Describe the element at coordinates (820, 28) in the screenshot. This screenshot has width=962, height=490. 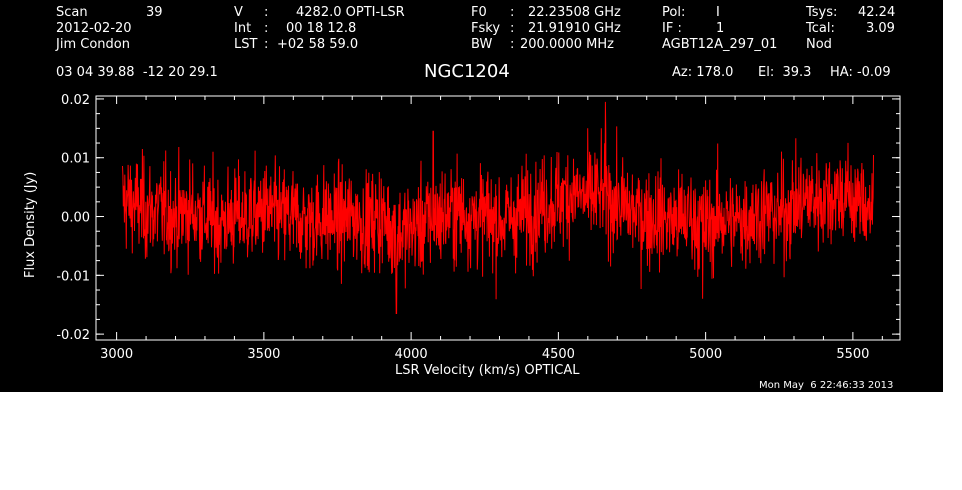
I see `tcal-label: Tcal:` at that location.